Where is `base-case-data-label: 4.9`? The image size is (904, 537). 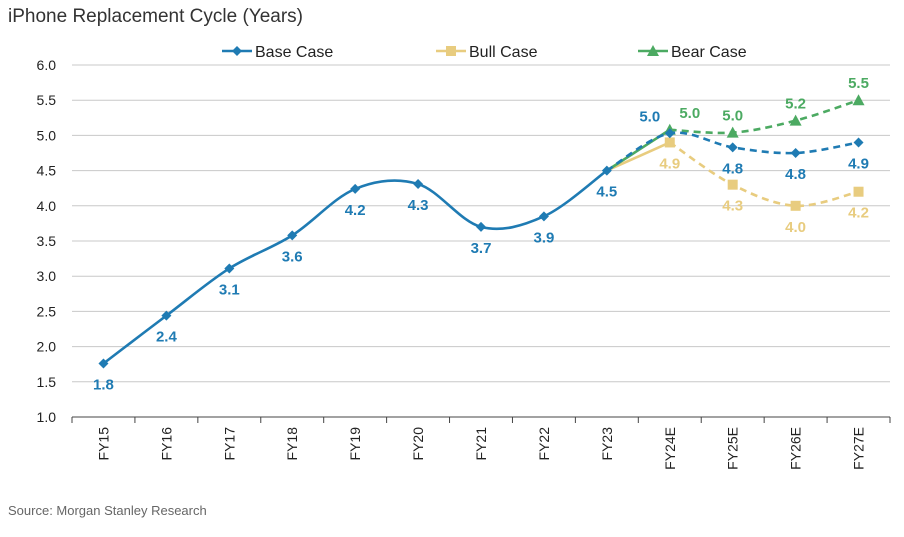
base-case-data-label: 4.9 is located at coordinates (858, 163).